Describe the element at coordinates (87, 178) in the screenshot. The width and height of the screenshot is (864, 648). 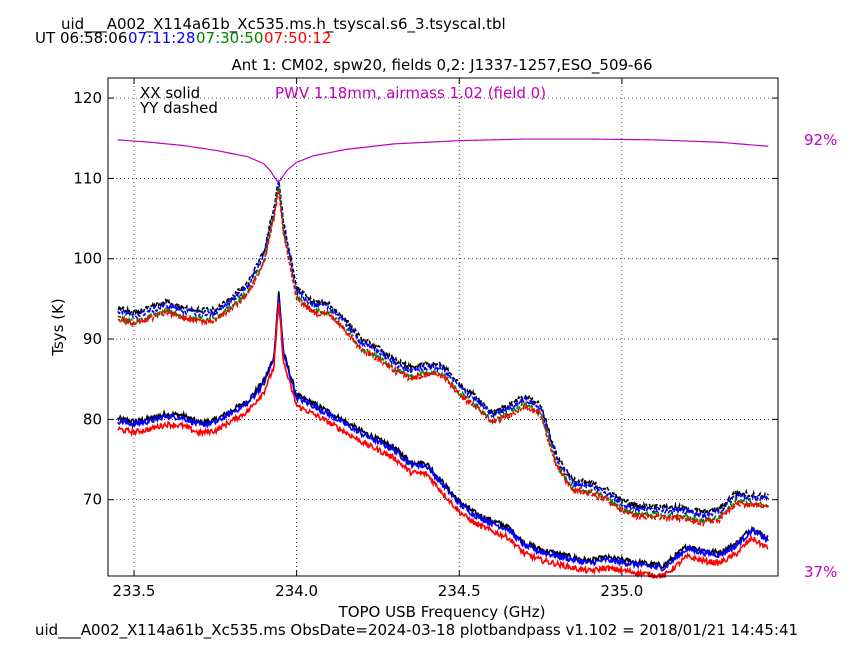
I see `y-tick-label: 110` at that location.